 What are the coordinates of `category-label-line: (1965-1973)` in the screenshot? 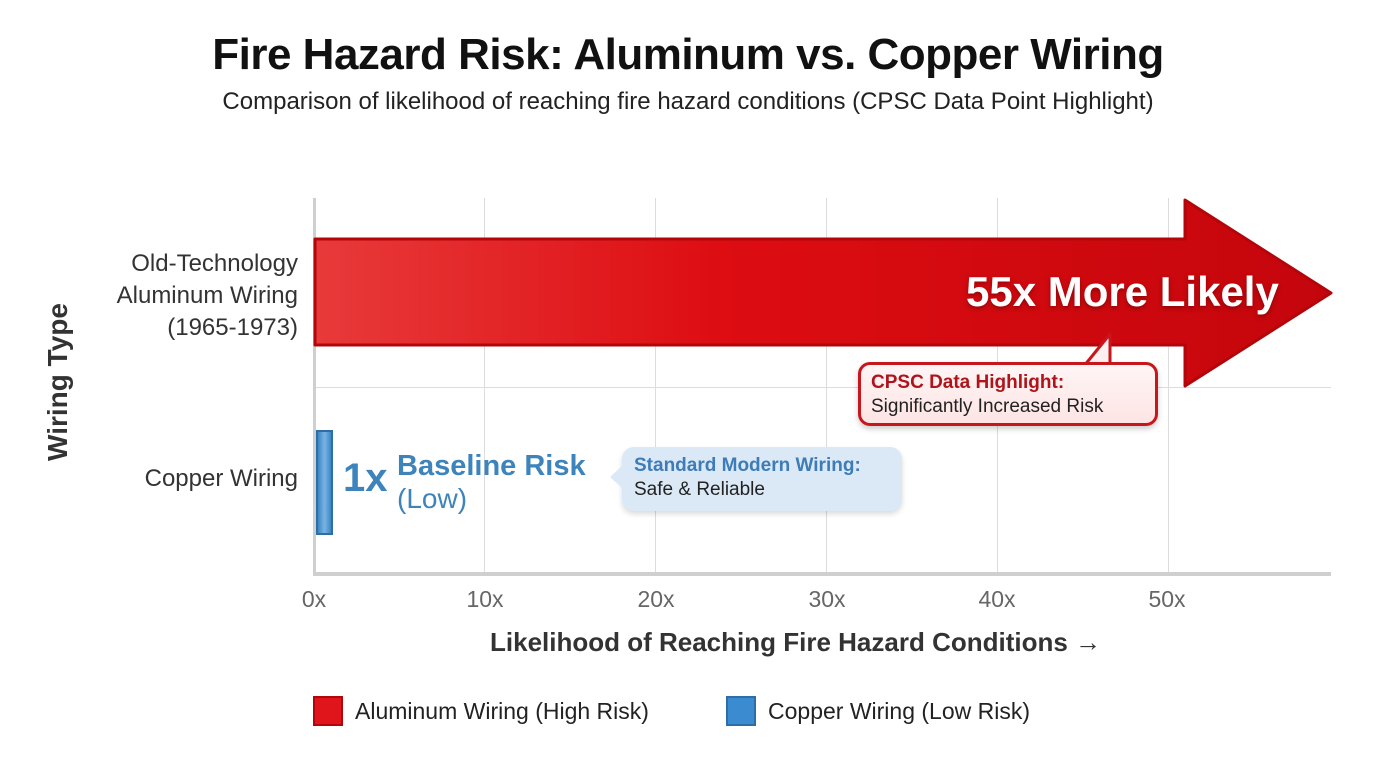 It's located at (232, 327).